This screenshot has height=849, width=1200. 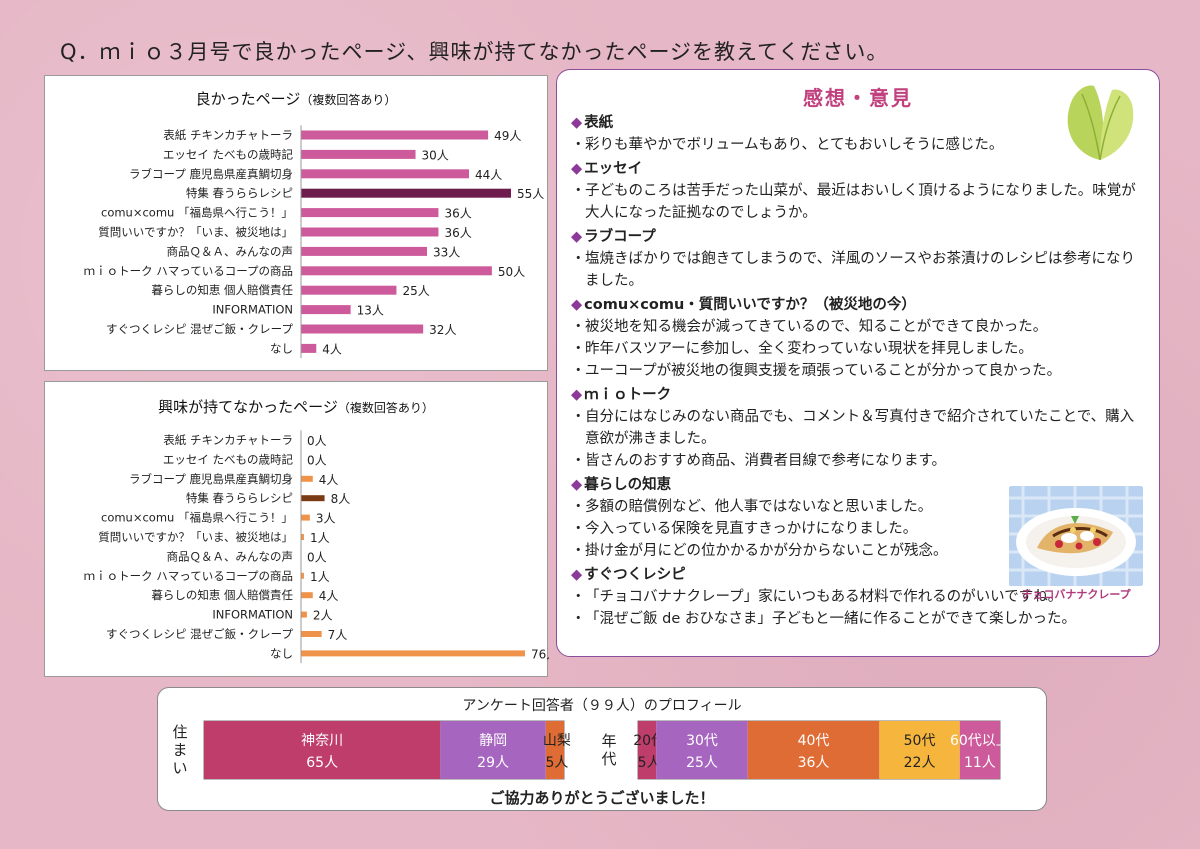 What do you see at coordinates (858, 395) in the screenshot?
I see `opinion-section-heading: ◆ ｍｉｏトーク` at bounding box center [858, 395].